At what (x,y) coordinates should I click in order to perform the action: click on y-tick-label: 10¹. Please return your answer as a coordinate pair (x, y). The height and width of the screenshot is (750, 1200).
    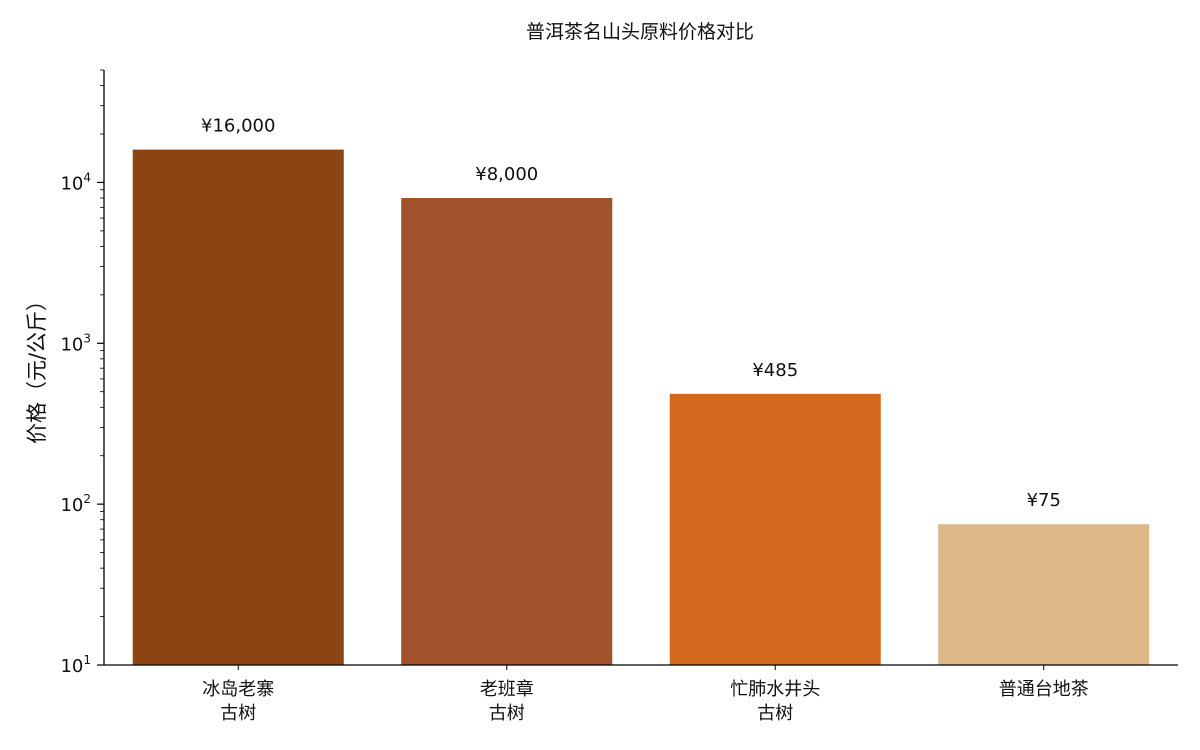
    Looking at the image, I should click on (75, 665).